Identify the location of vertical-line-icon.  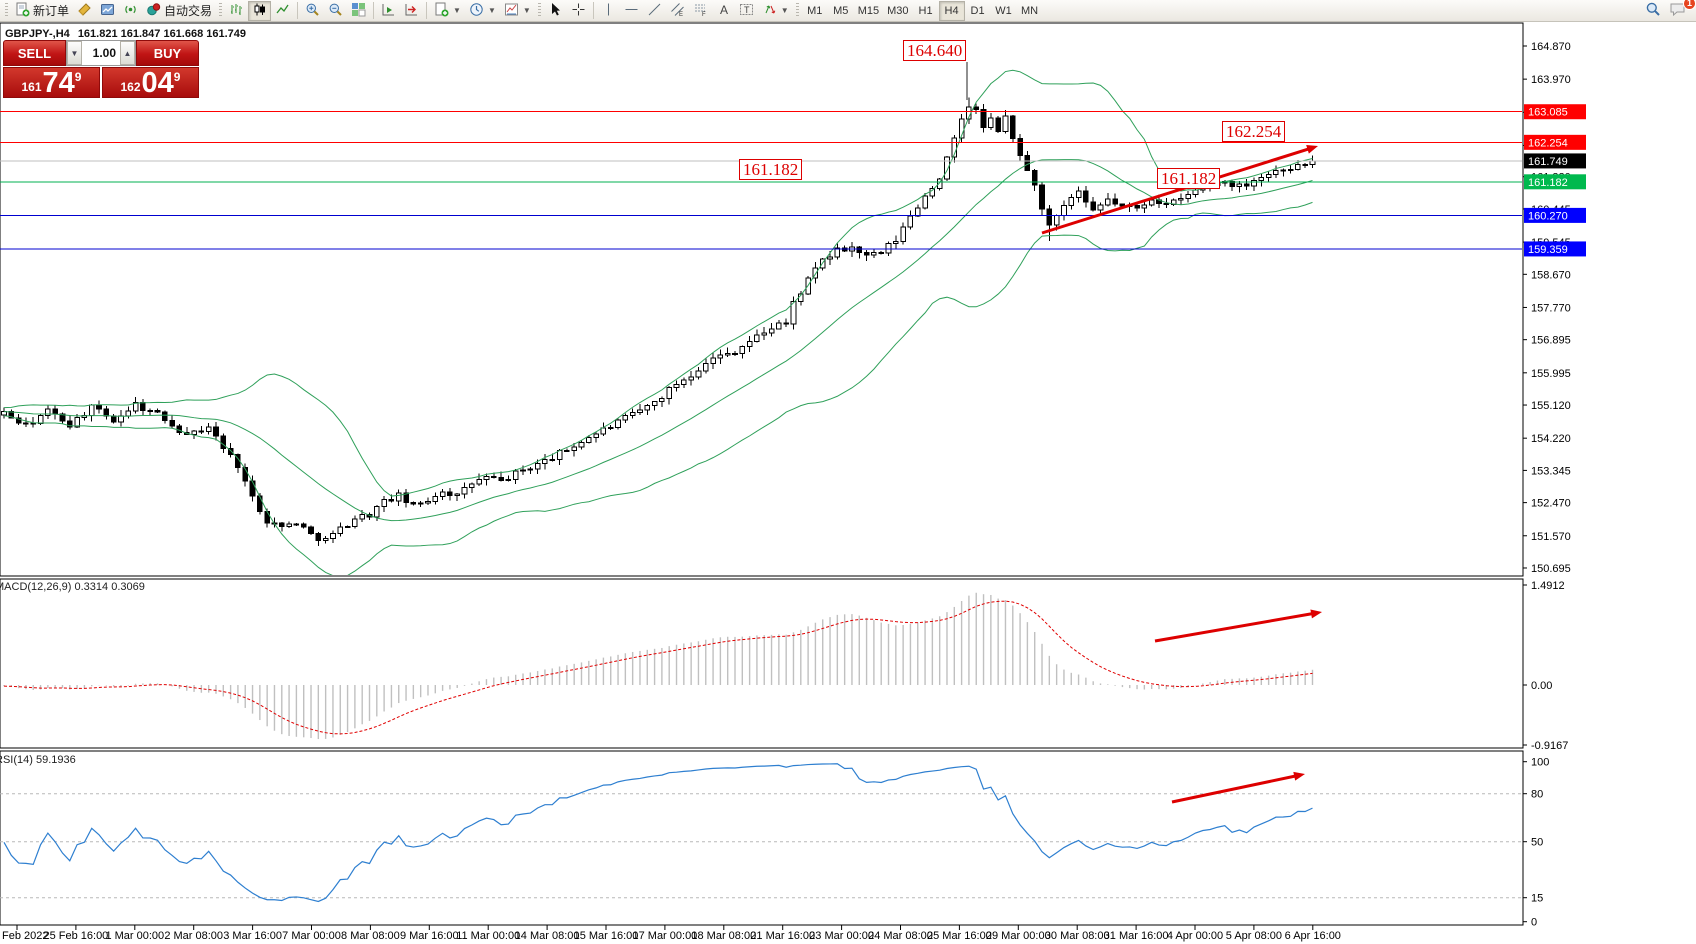
(608, 11).